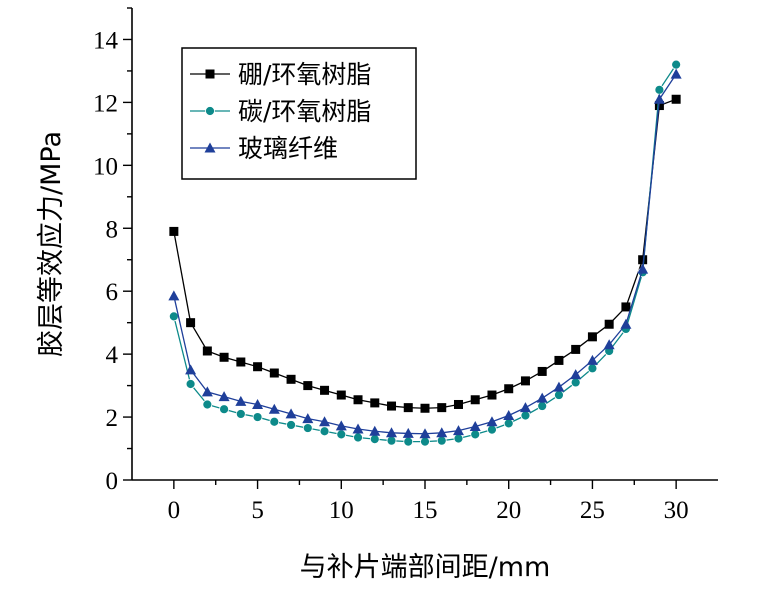 Image resolution: width=768 pixels, height=591 pixels. I want to click on y-tick-label: 4, so click(112, 355).